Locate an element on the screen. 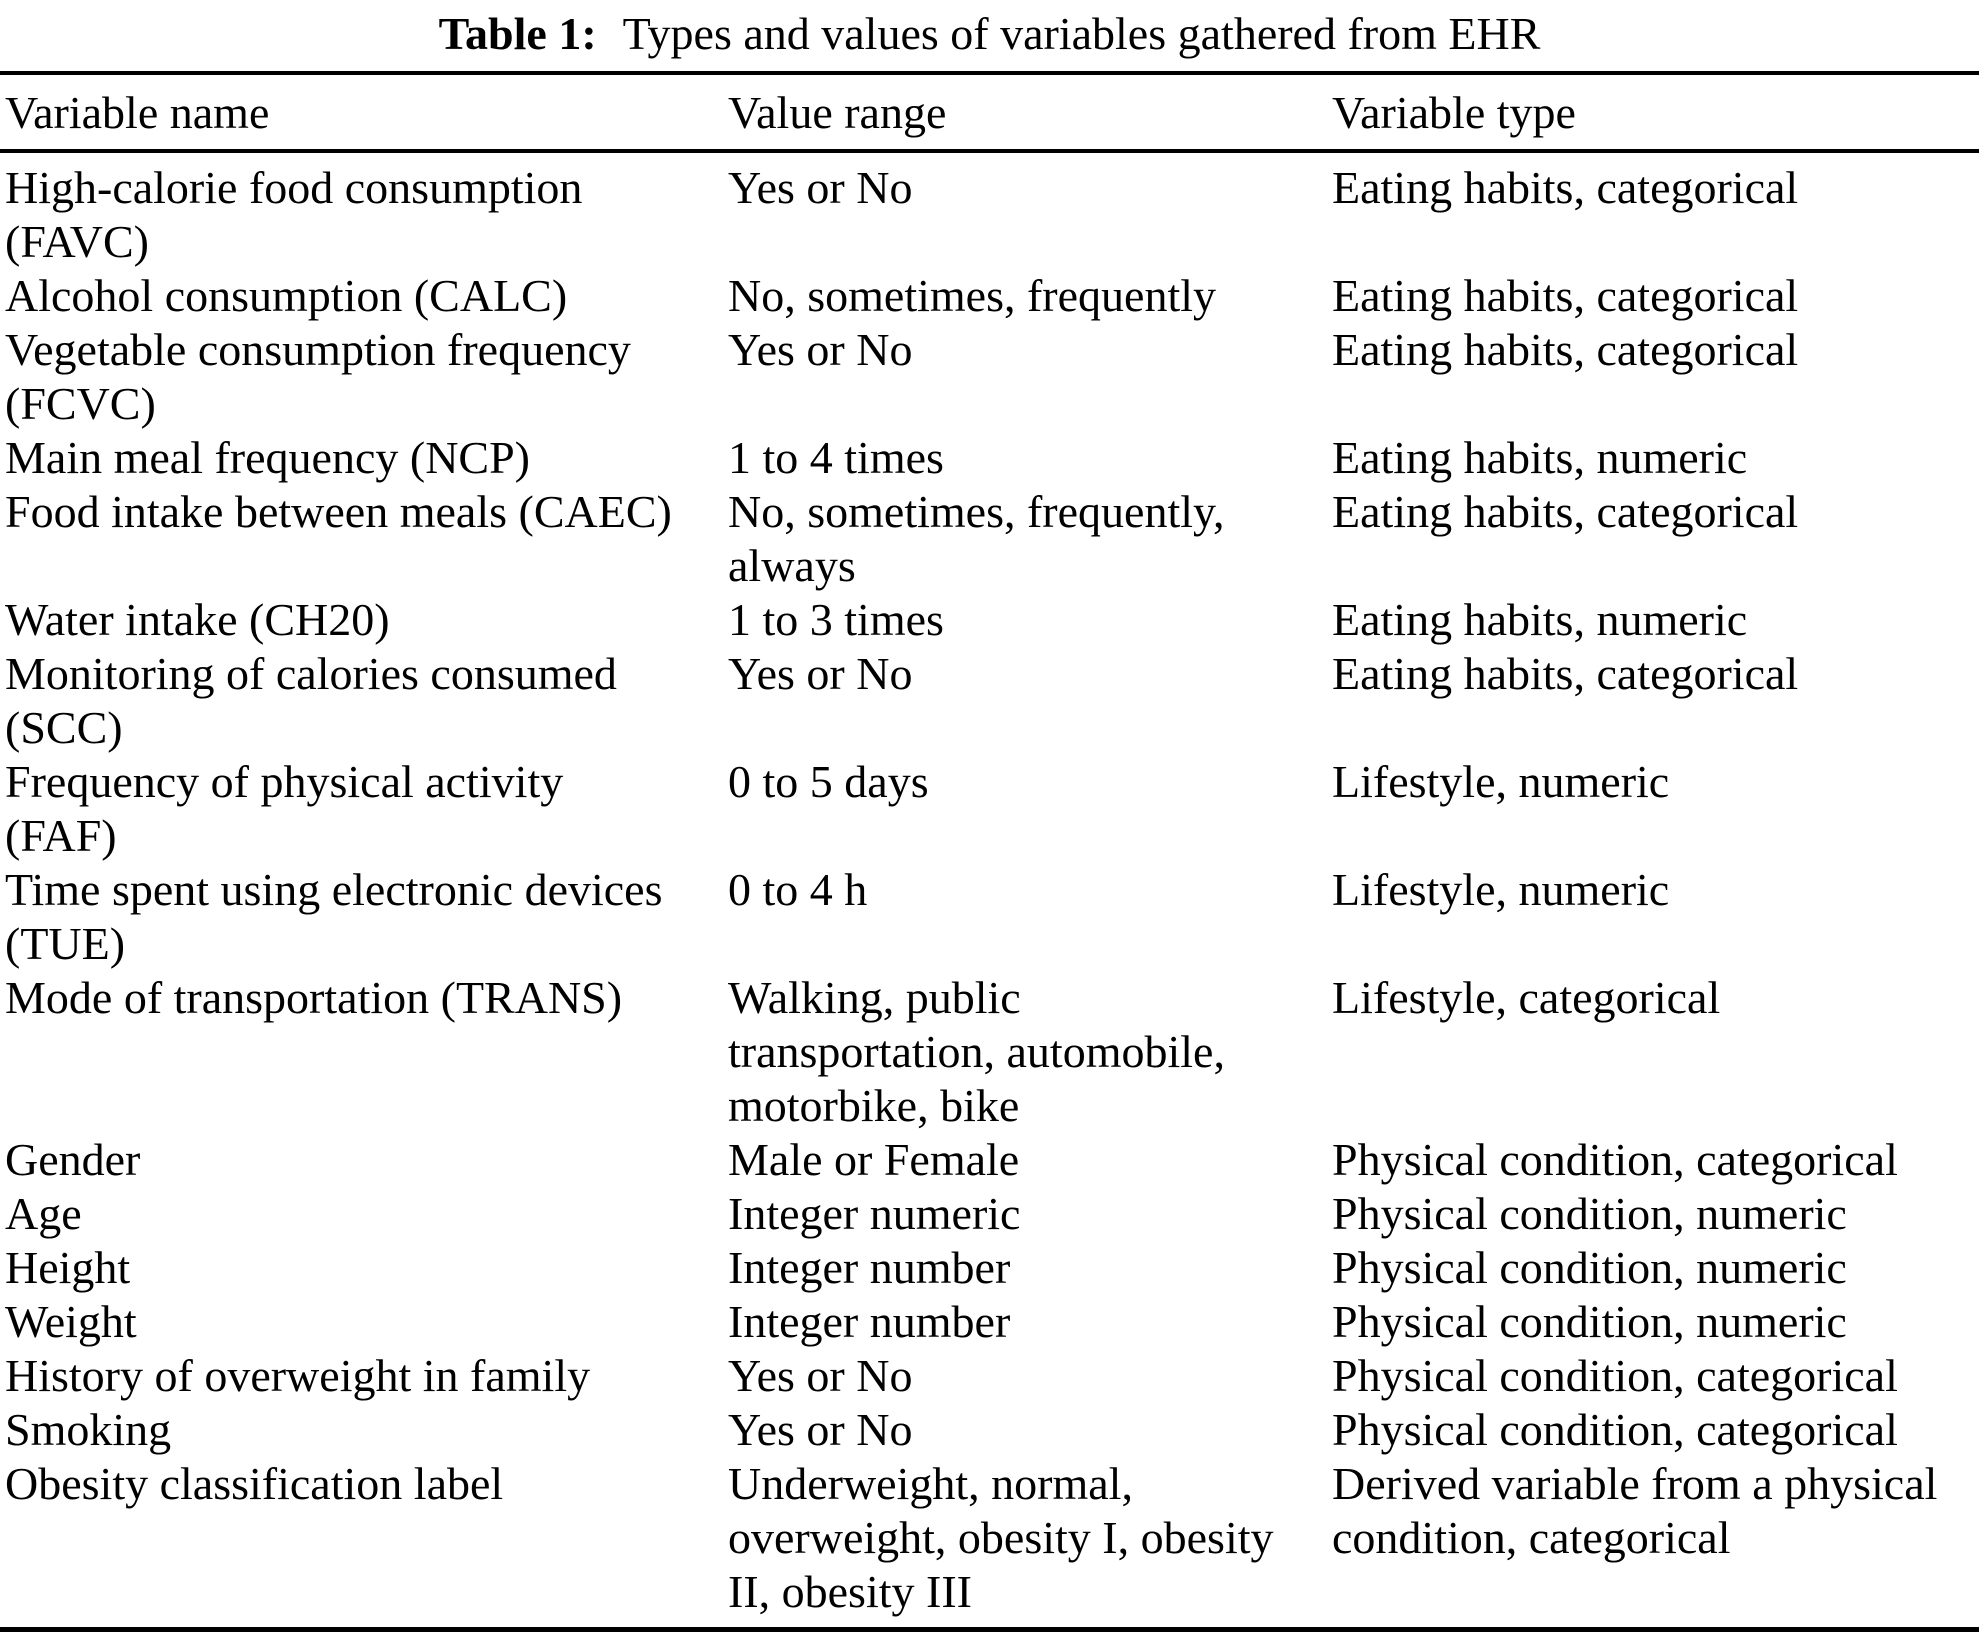 The height and width of the screenshot is (1648, 1979). cell-variable-name: Frequency of physical activity (FAF) is located at coordinates (284, 808).